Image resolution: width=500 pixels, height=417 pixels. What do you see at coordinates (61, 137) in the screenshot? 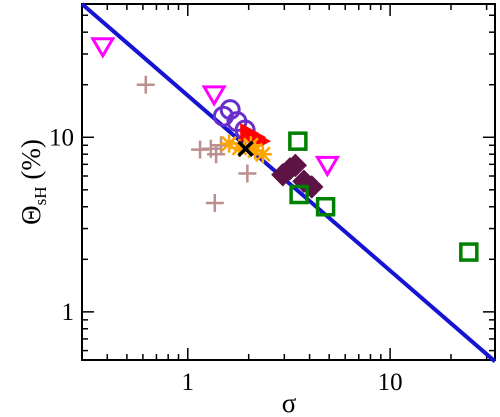
I see `y-tick-label: 10` at bounding box center [61, 137].